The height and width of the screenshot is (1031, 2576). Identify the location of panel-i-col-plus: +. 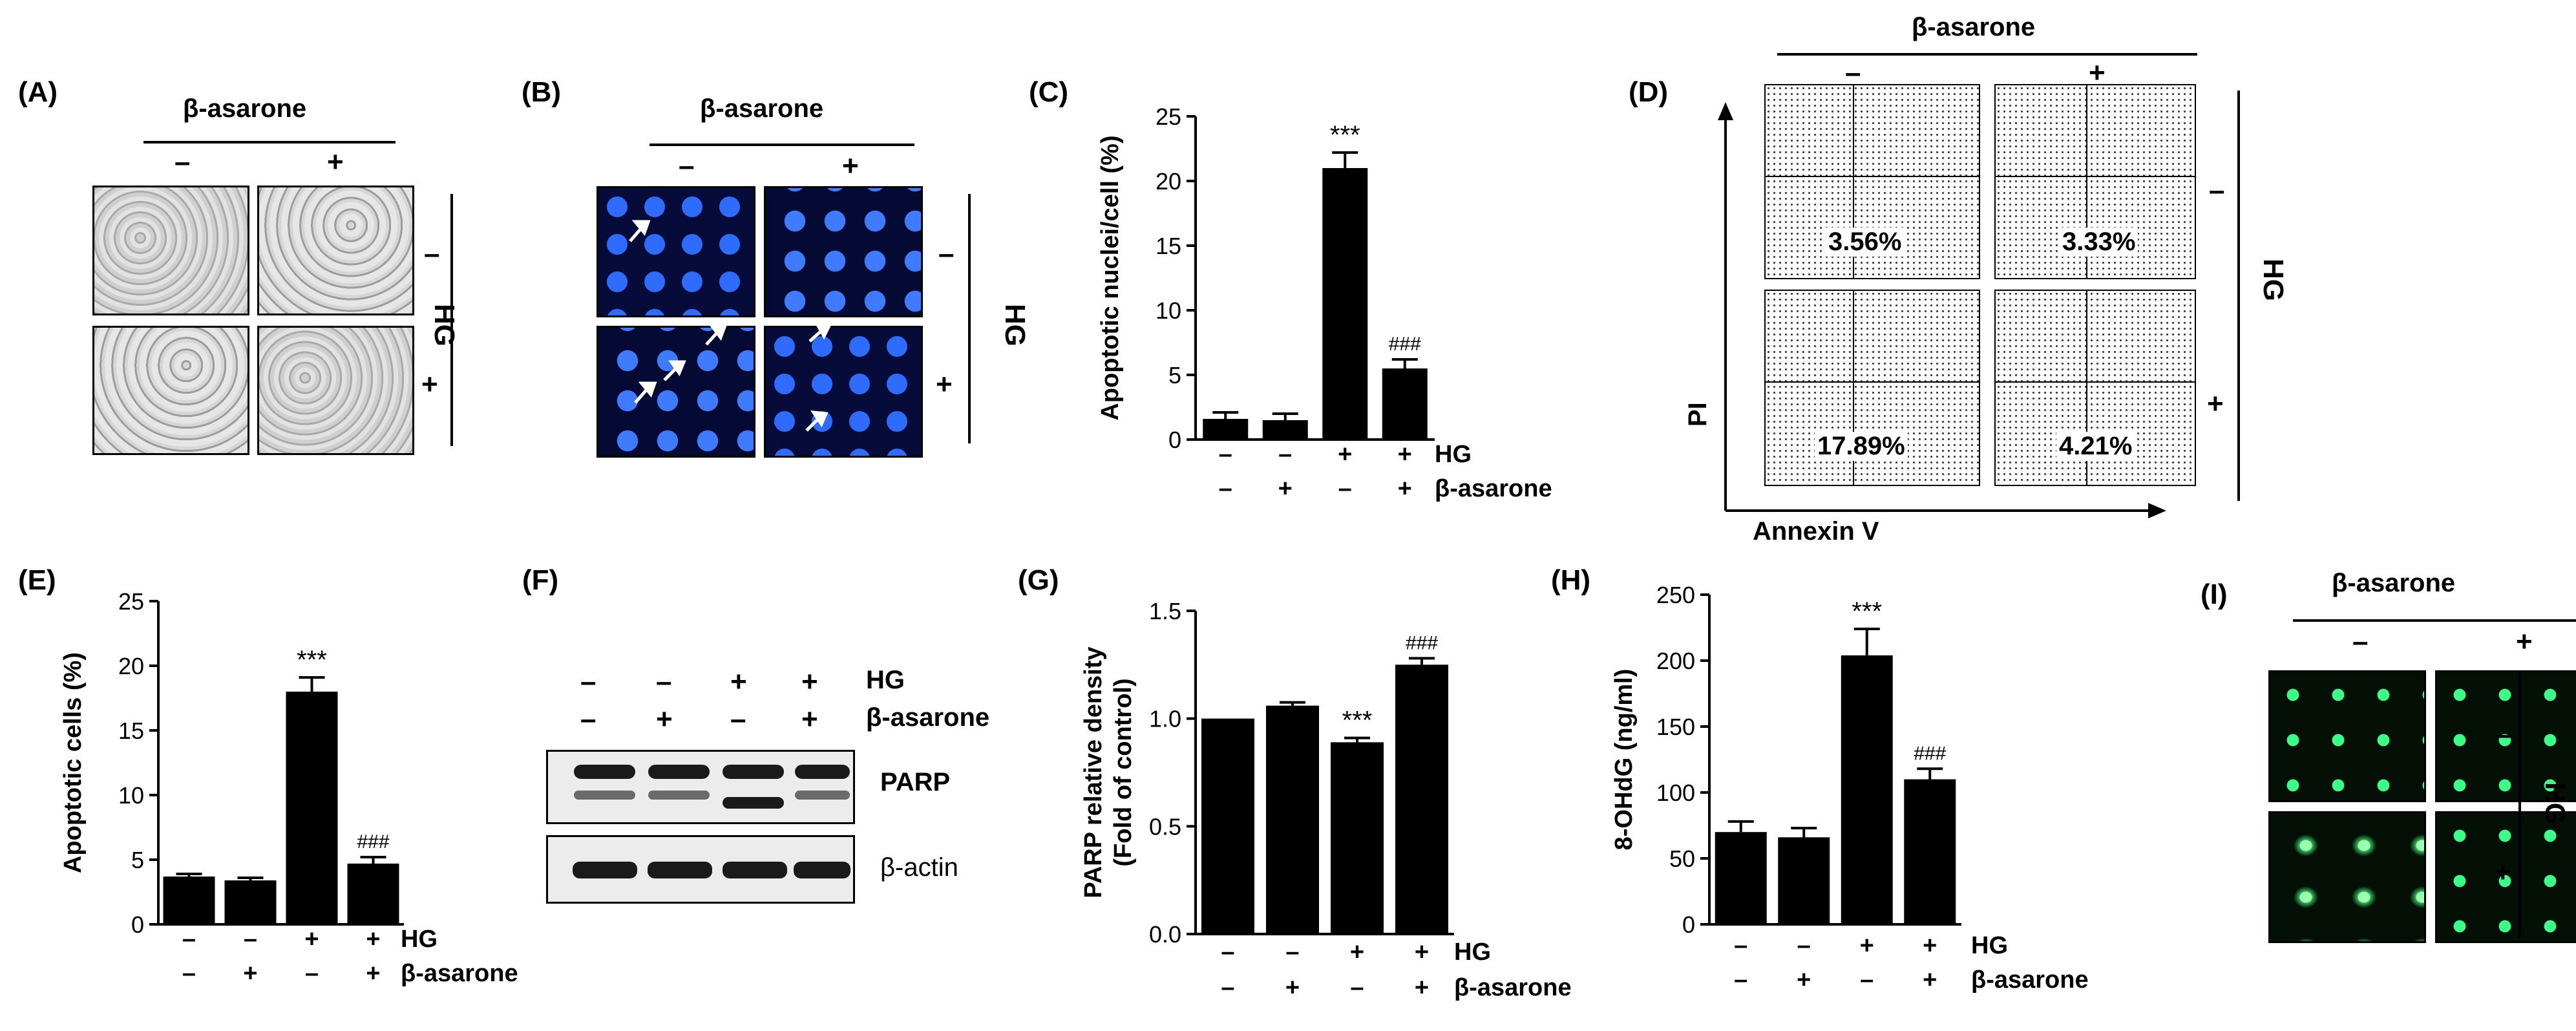
(2524, 641).